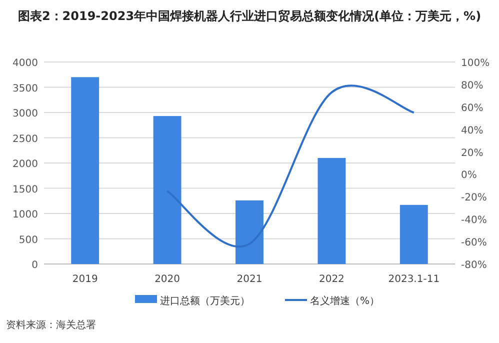  What do you see at coordinates (25, 215) in the screenshot?
I see `y-tick-label: 1000` at bounding box center [25, 215].